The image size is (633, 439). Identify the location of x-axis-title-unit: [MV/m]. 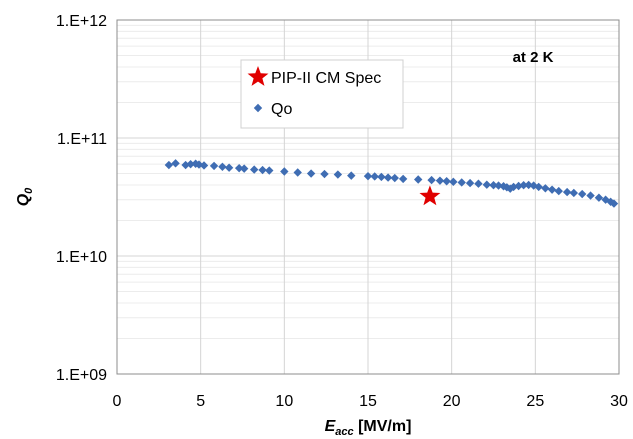
(383, 426).